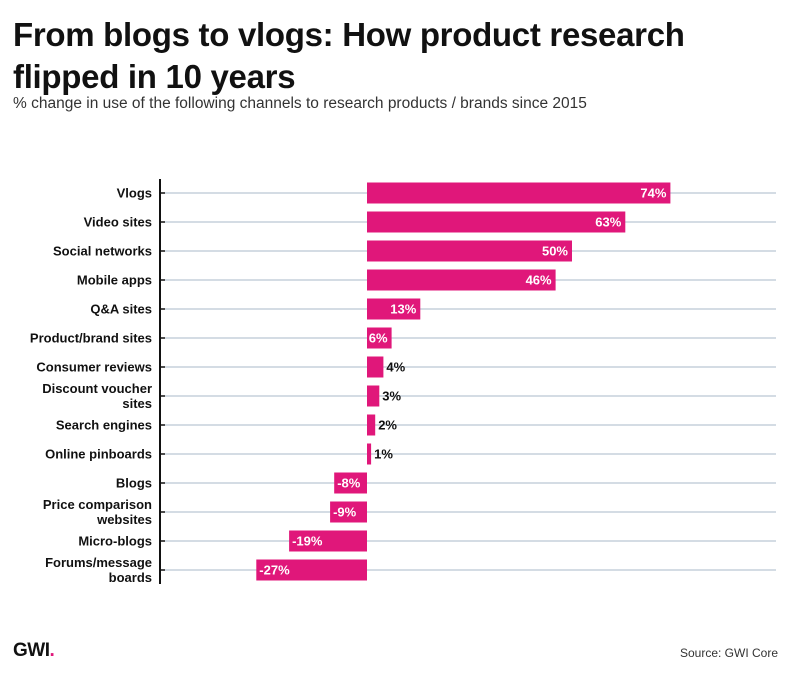  I want to click on value-label: 3%, so click(391, 396).